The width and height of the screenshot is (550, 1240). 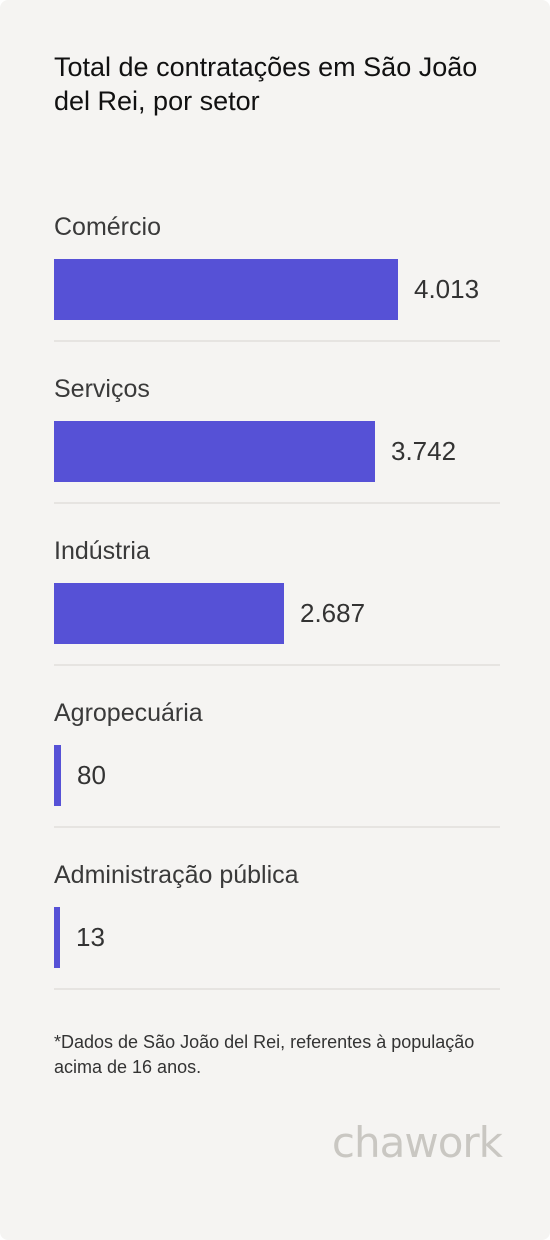 What do you see at coordinates (447, 289) in the screenshot?
I see `value-label: 4.013` at bounding box center [447, 289].